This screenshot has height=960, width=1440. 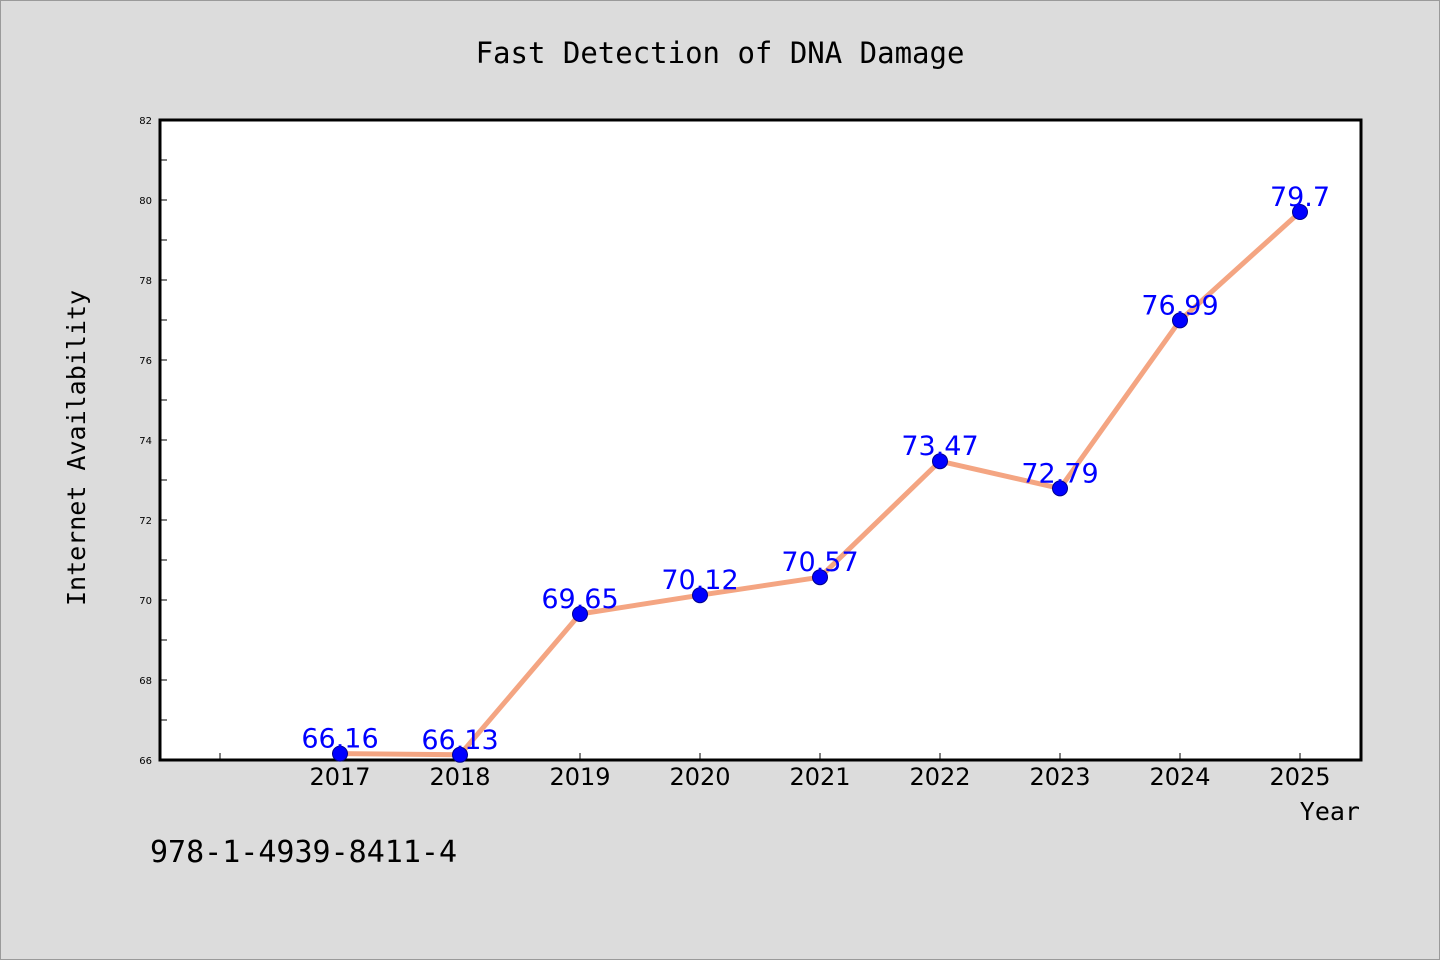 What do you see at coordinates (145, 441) in the screenshot?
I see `y-tick-label: 74` at bounding box center [145, 441].